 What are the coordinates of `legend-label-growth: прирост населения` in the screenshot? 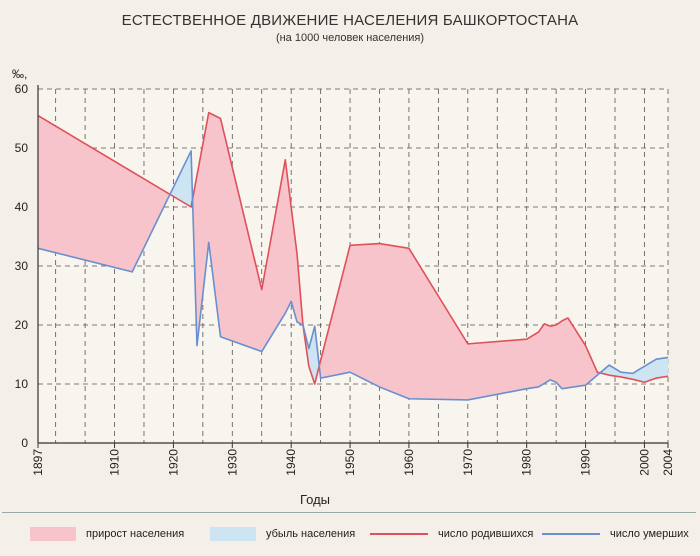 It's located at (135, 534).